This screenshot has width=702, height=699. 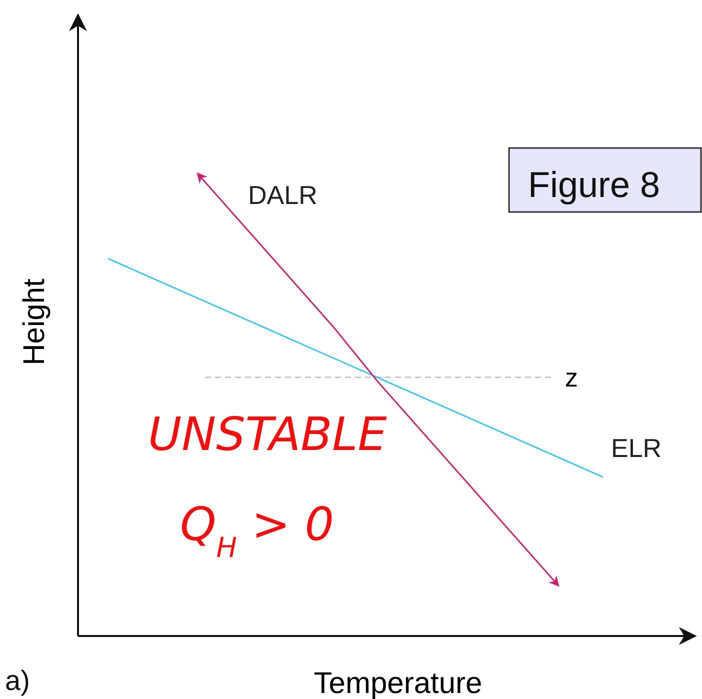 What do you see at coordinates (257, 530) in the screenshot?
I see `annotation: Q$_{H}$ > 0` at bounding box center [257, 530].